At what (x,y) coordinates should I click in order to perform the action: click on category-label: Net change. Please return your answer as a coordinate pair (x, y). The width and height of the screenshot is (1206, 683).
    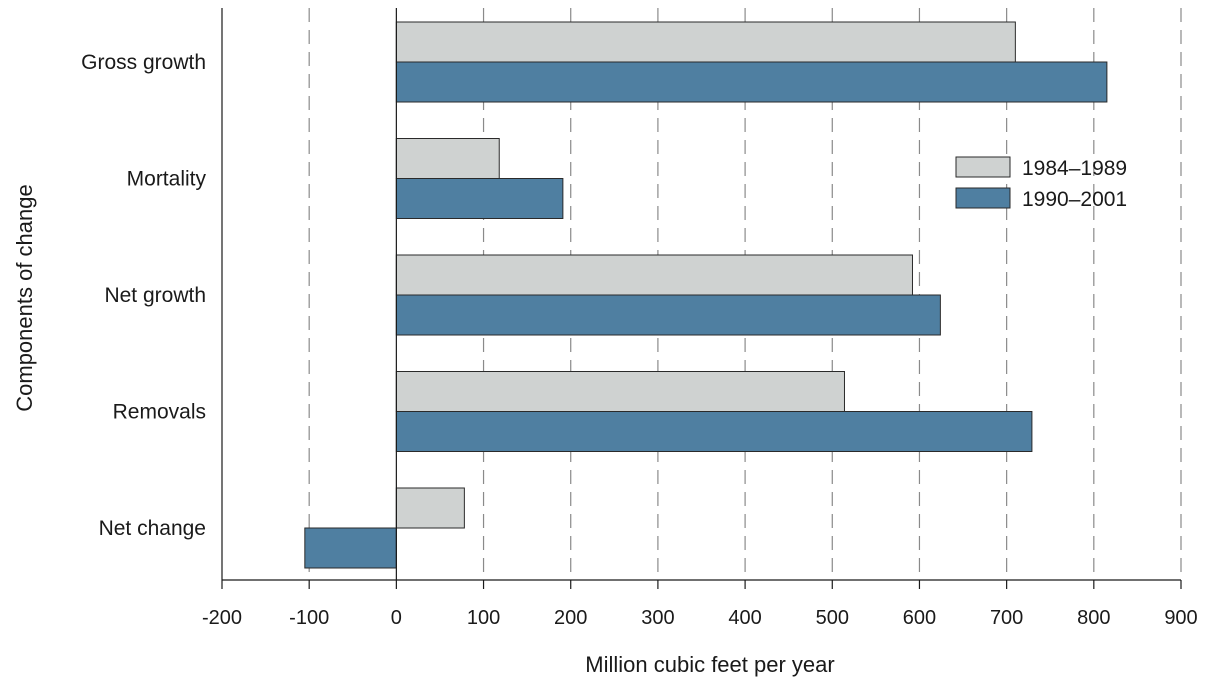
    Looking at the image, I should click on (152, 528).